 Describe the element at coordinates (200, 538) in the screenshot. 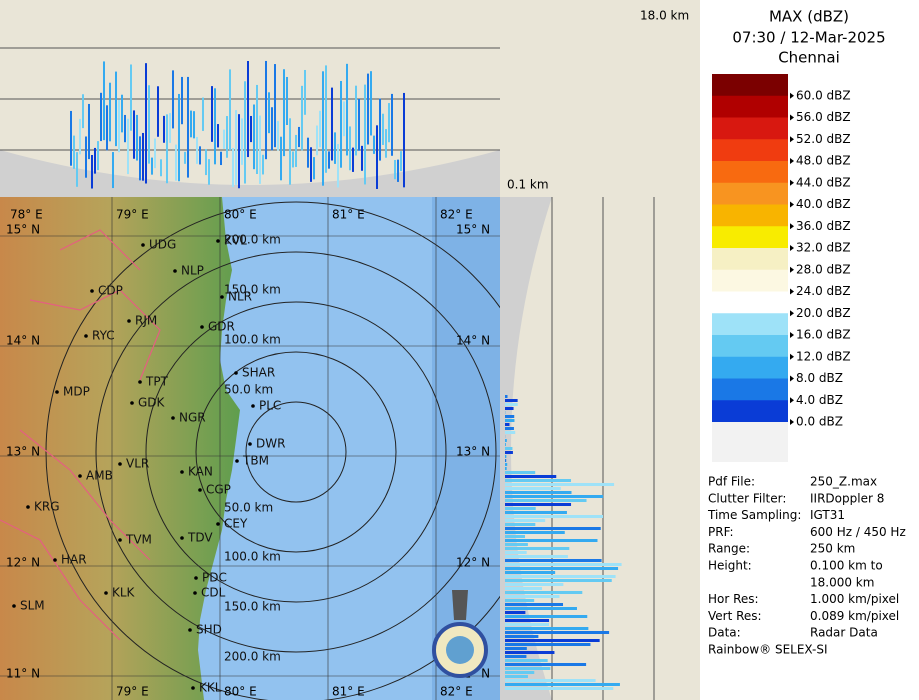

I see `city-label: TDV` at that location.